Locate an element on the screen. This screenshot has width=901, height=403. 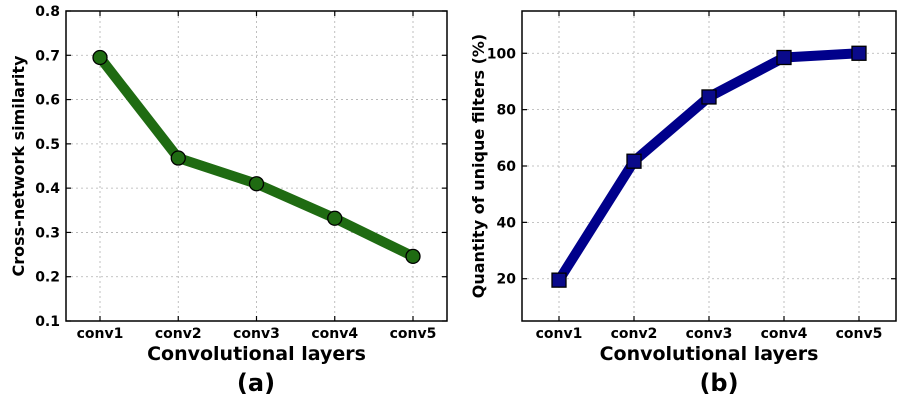
chart-1-ytick-label: 0.1 is located at coordinates (47, 322).